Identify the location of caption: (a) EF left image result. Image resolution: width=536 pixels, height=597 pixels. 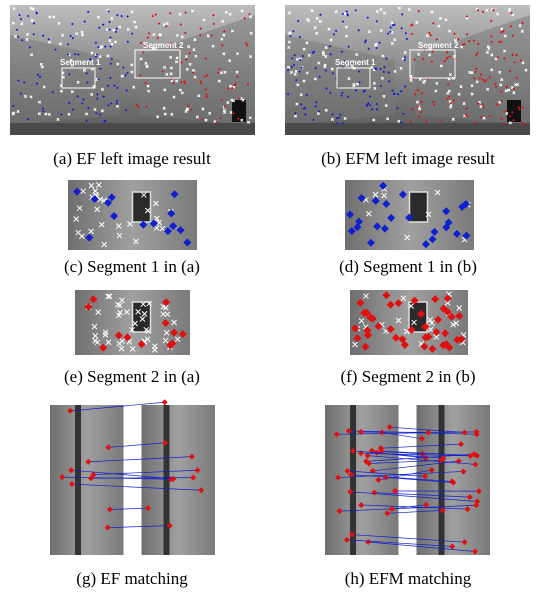
(132, 158).